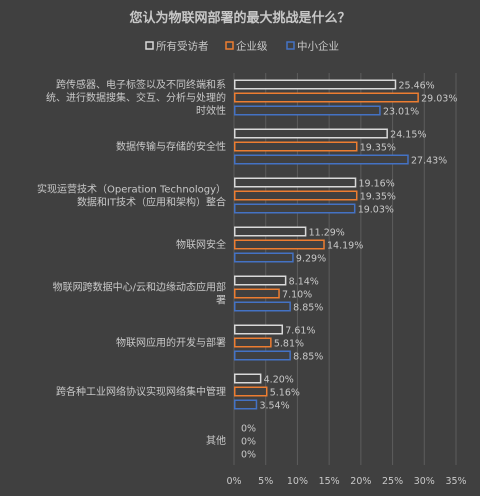  What do you see at coordinates (345, 245) in the screenshot?
I see `data-label: 14.19%` at bounding box center [345, 245].